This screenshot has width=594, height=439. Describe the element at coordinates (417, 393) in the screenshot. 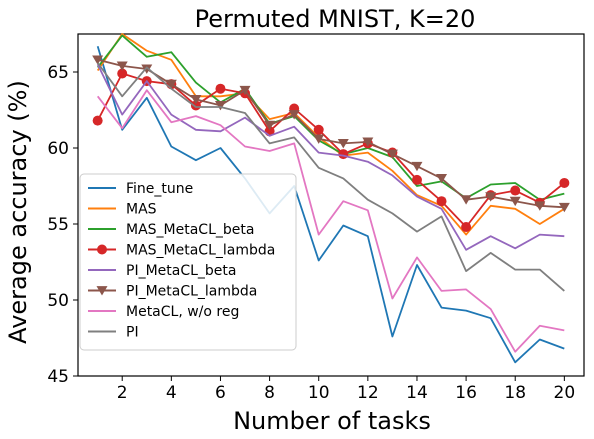

I see `x-tick-label: 14` at that location.